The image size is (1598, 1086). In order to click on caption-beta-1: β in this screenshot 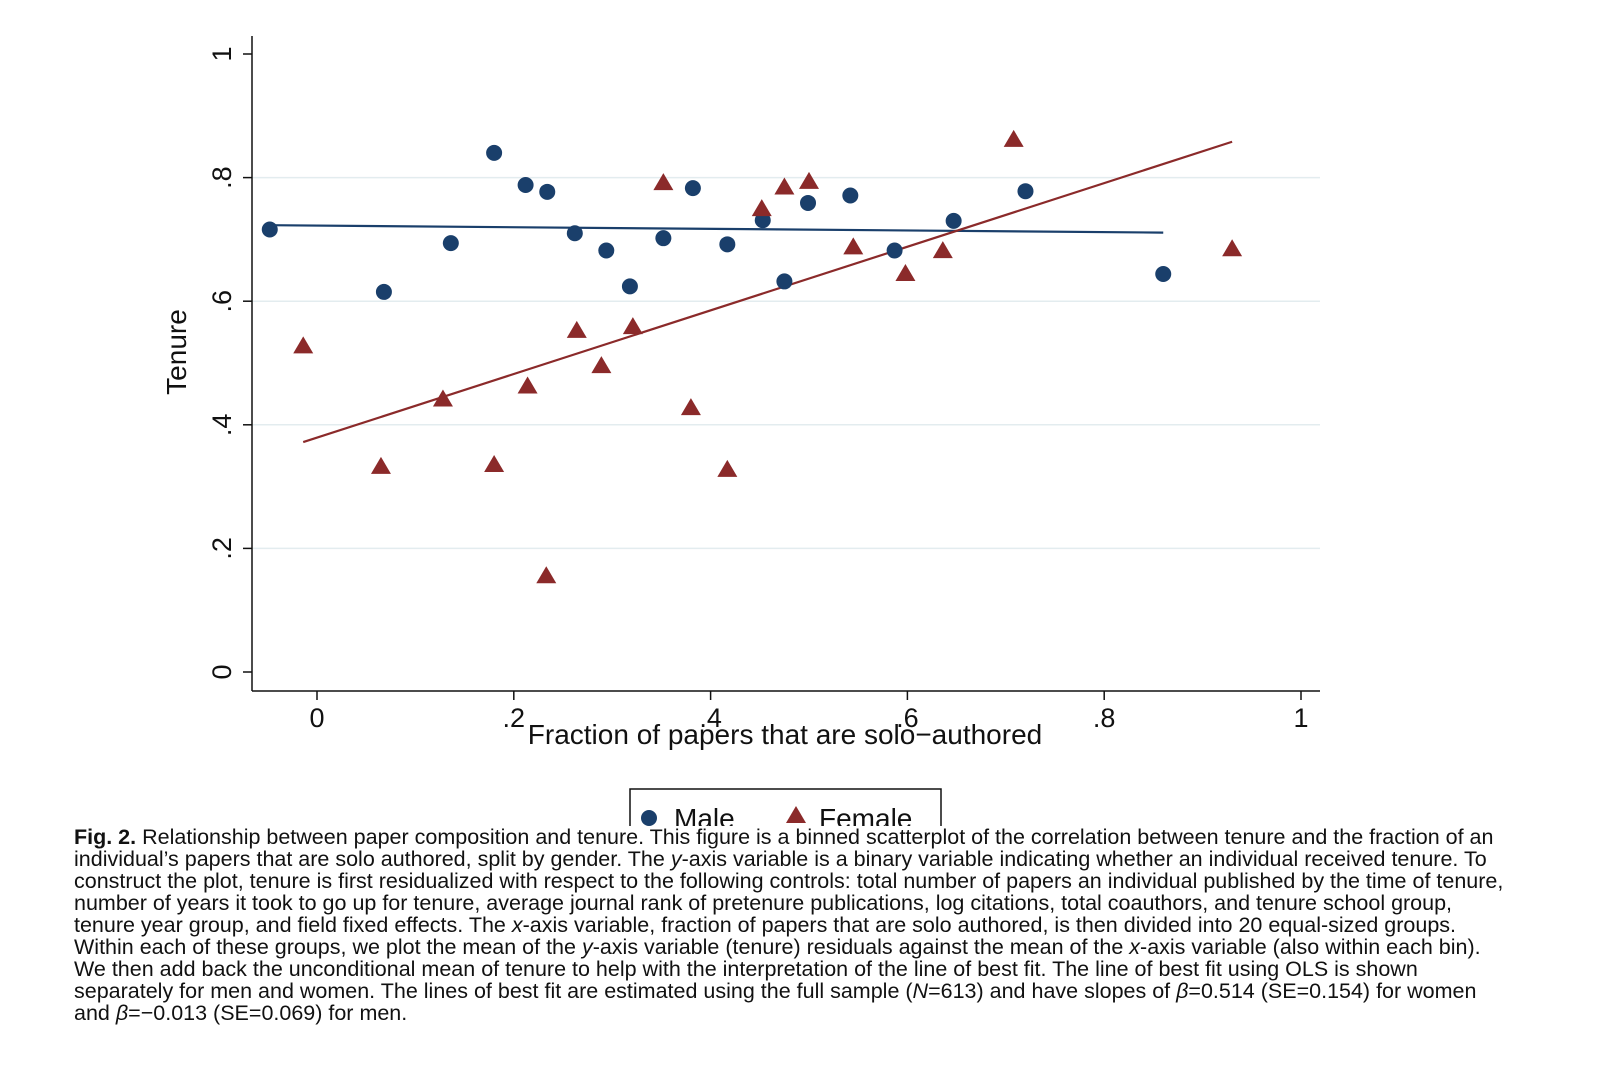, I will do `click(1182, 991)`.